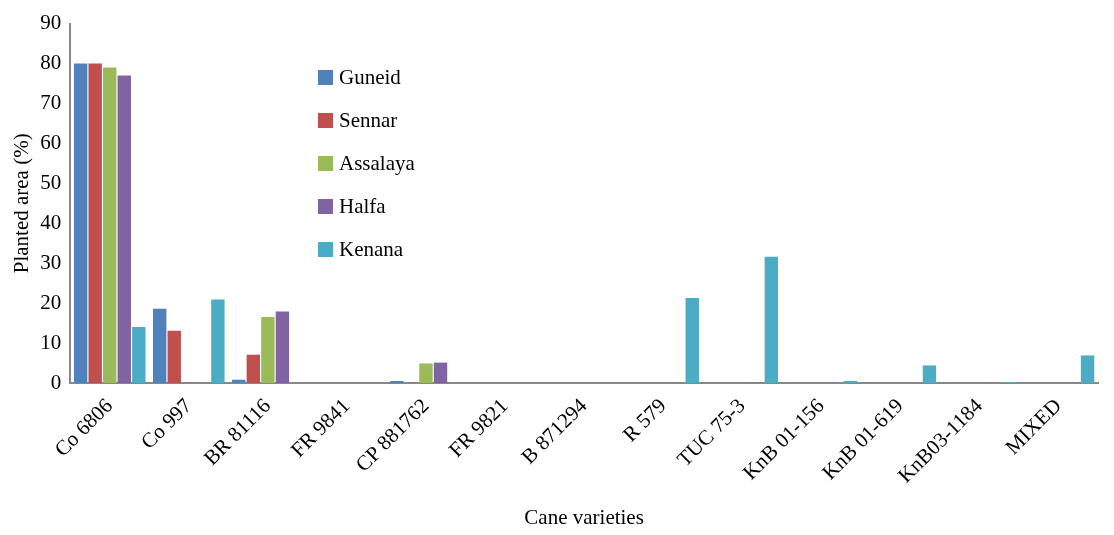 Image resolution: width=1114 pixels, height=535 pixels. What do you see at coordinates (21, 203) in the screenshot?
I see `y-axis-title: Planted area (%)` at bounding box center [21, 203].